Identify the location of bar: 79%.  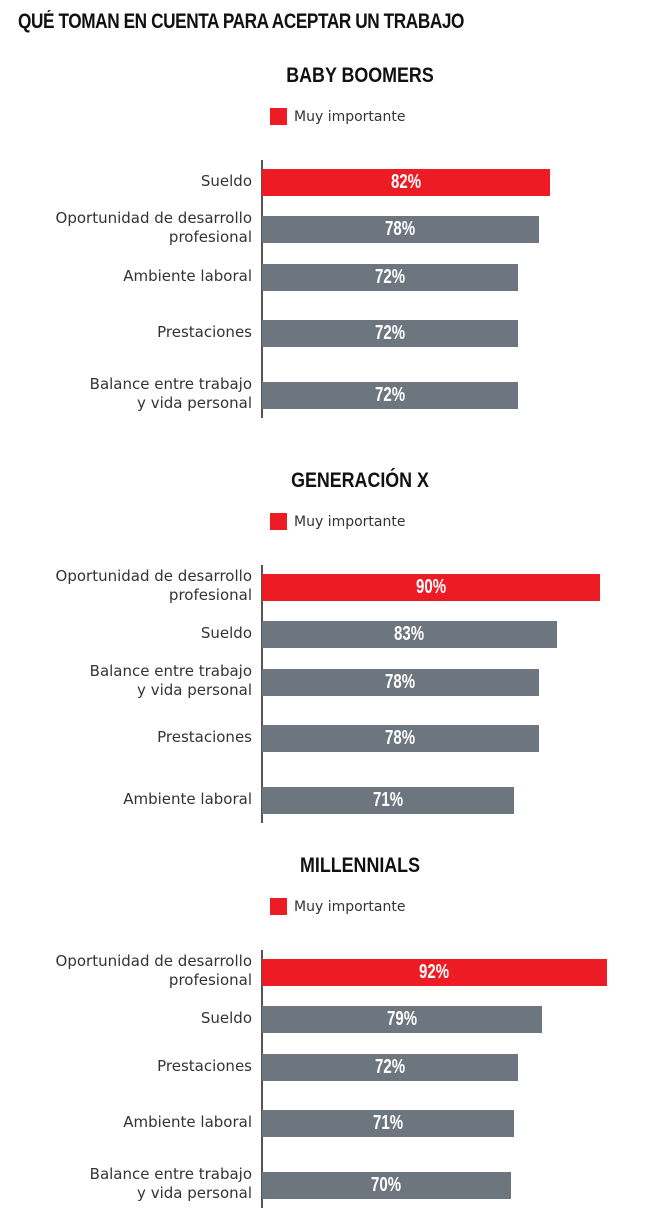
(402, 1019).